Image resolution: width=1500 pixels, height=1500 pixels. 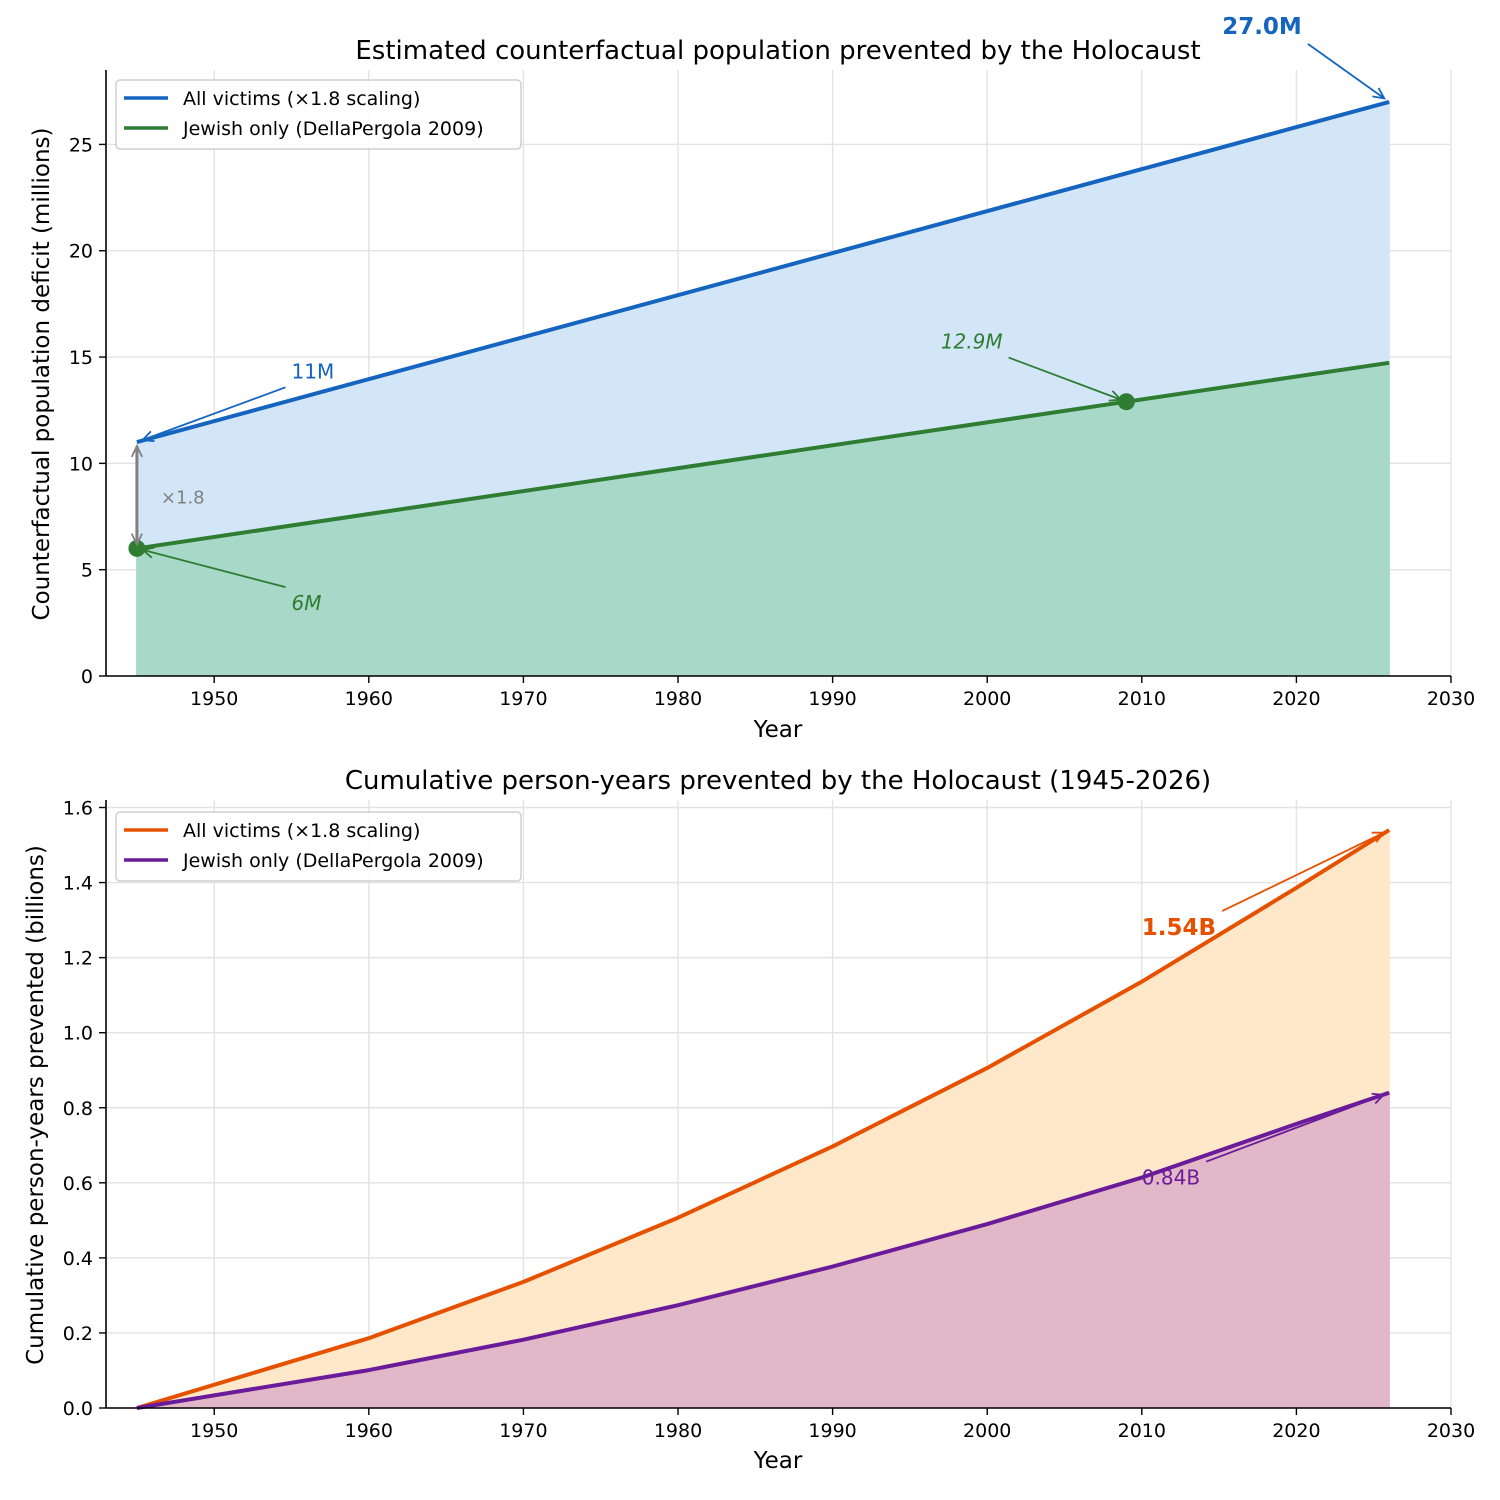 What do you see at coordinates (136, 451) in the screenshot?
I see `scale-arrow-head-top` at bounding box center [136, 451].